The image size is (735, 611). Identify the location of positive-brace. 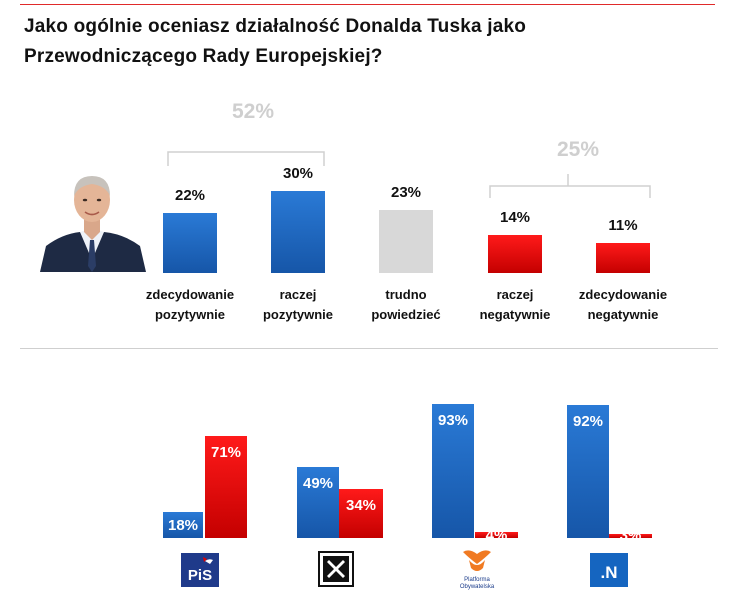
(246, 158).